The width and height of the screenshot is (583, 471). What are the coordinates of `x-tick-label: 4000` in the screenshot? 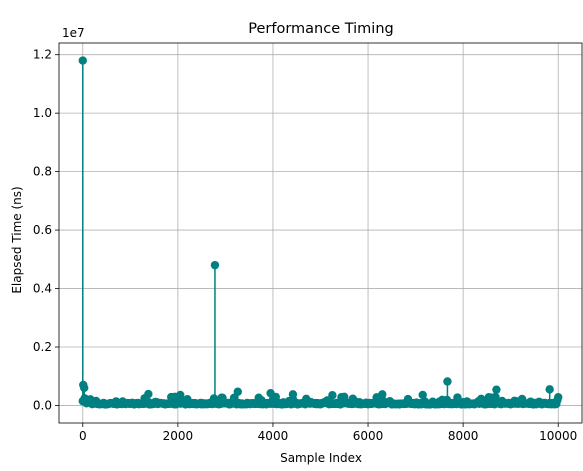 It's located at (273, 436).